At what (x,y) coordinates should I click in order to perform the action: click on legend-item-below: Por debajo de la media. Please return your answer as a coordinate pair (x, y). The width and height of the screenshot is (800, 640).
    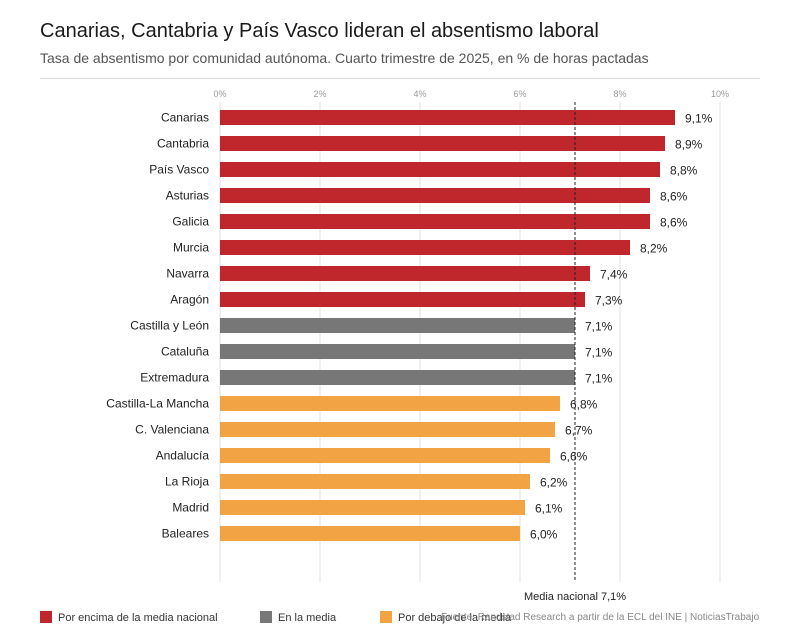
    Looking at the image, I should click on (445, 617).